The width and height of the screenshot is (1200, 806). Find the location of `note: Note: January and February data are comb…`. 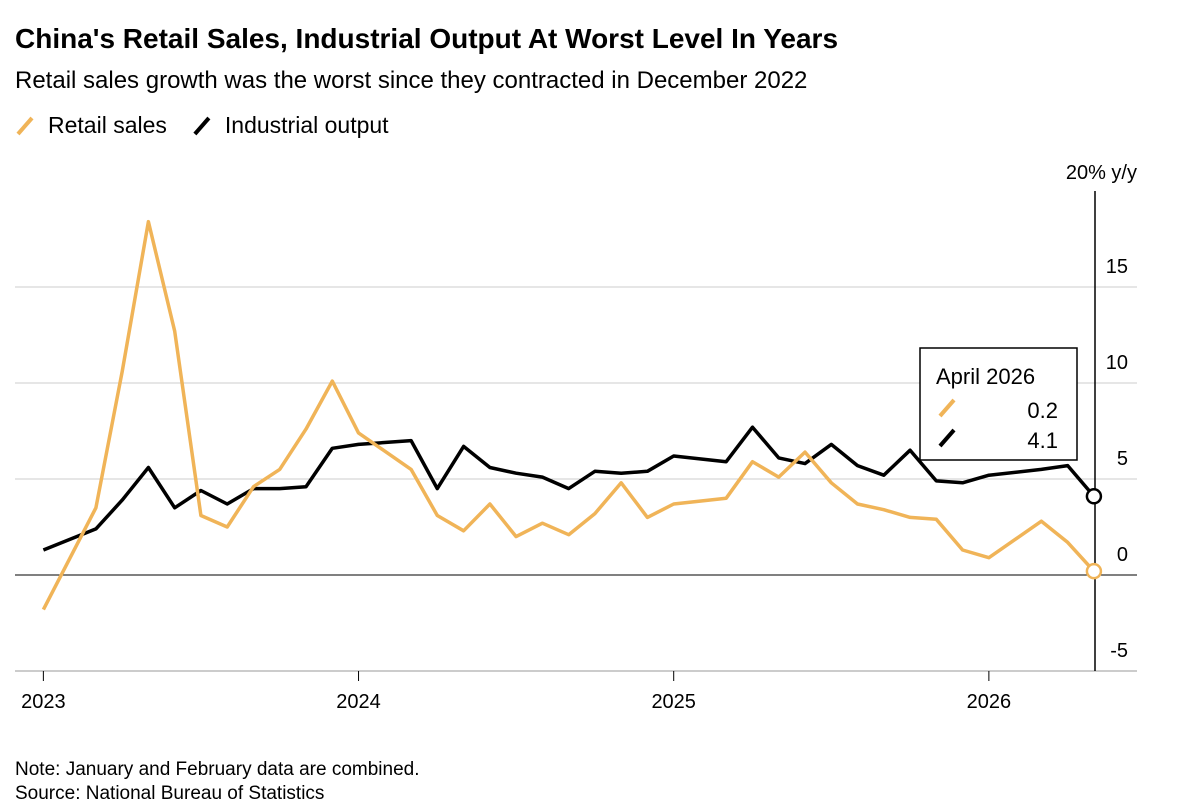

note: Note: January and February data are comb… is located at coordinates (217, 769).